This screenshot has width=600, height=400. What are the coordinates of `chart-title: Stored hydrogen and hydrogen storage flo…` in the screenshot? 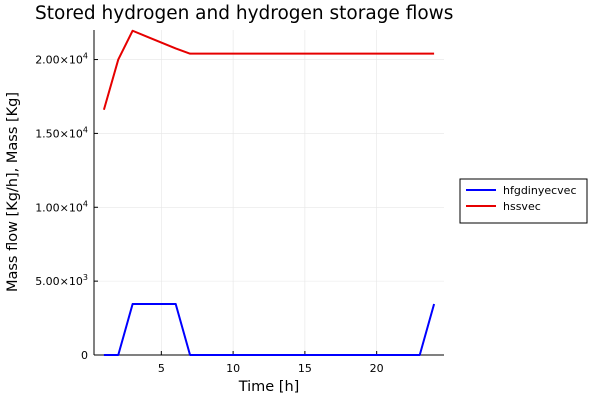 It's located at (244, 13).